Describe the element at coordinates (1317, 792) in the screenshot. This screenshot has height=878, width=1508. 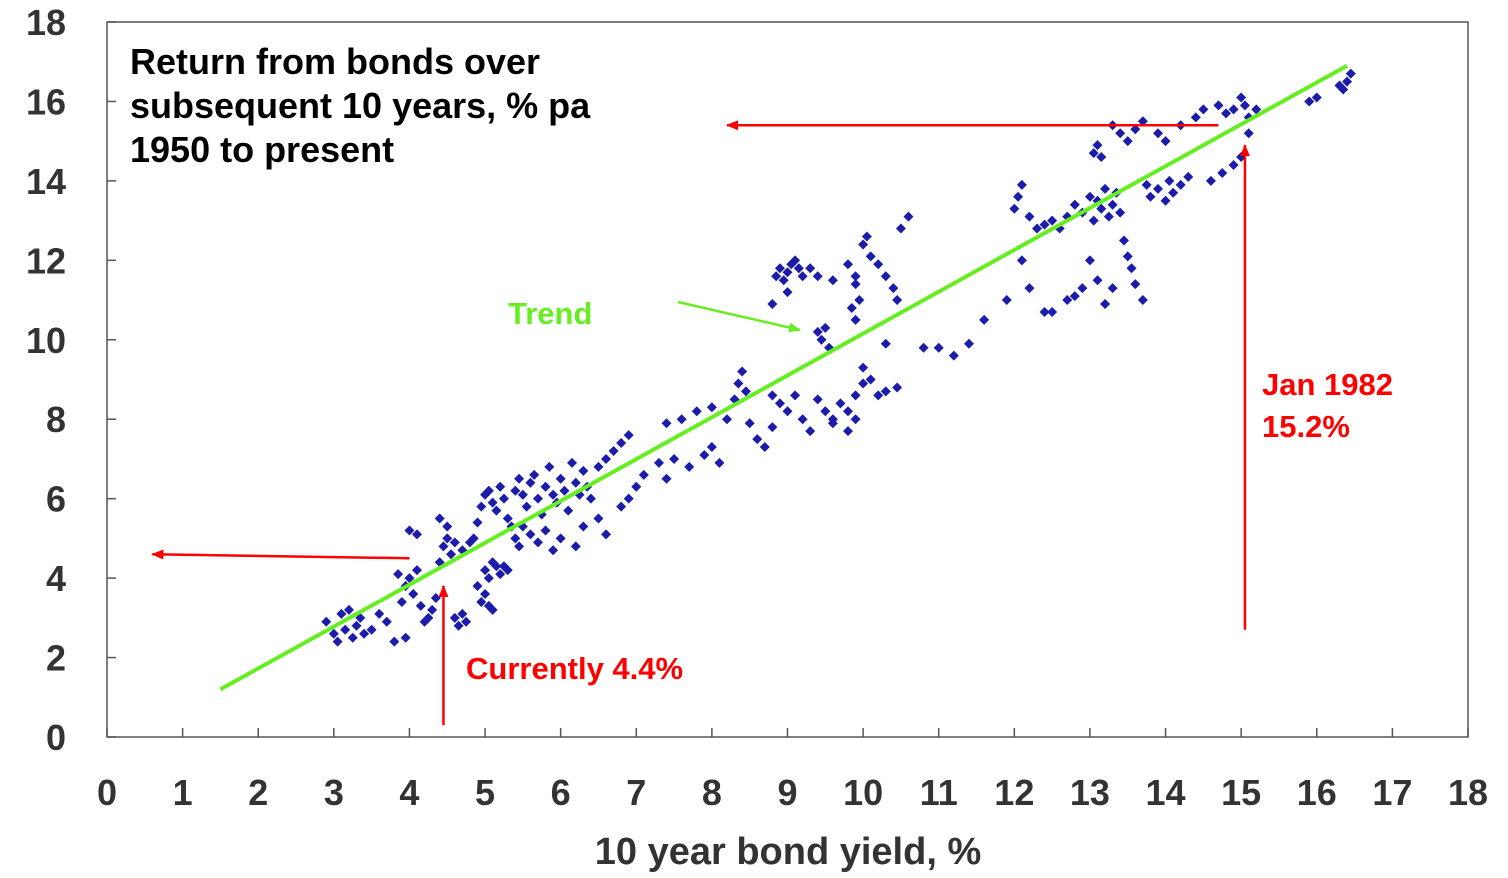
I see `x-tick-label: 16` at that location.